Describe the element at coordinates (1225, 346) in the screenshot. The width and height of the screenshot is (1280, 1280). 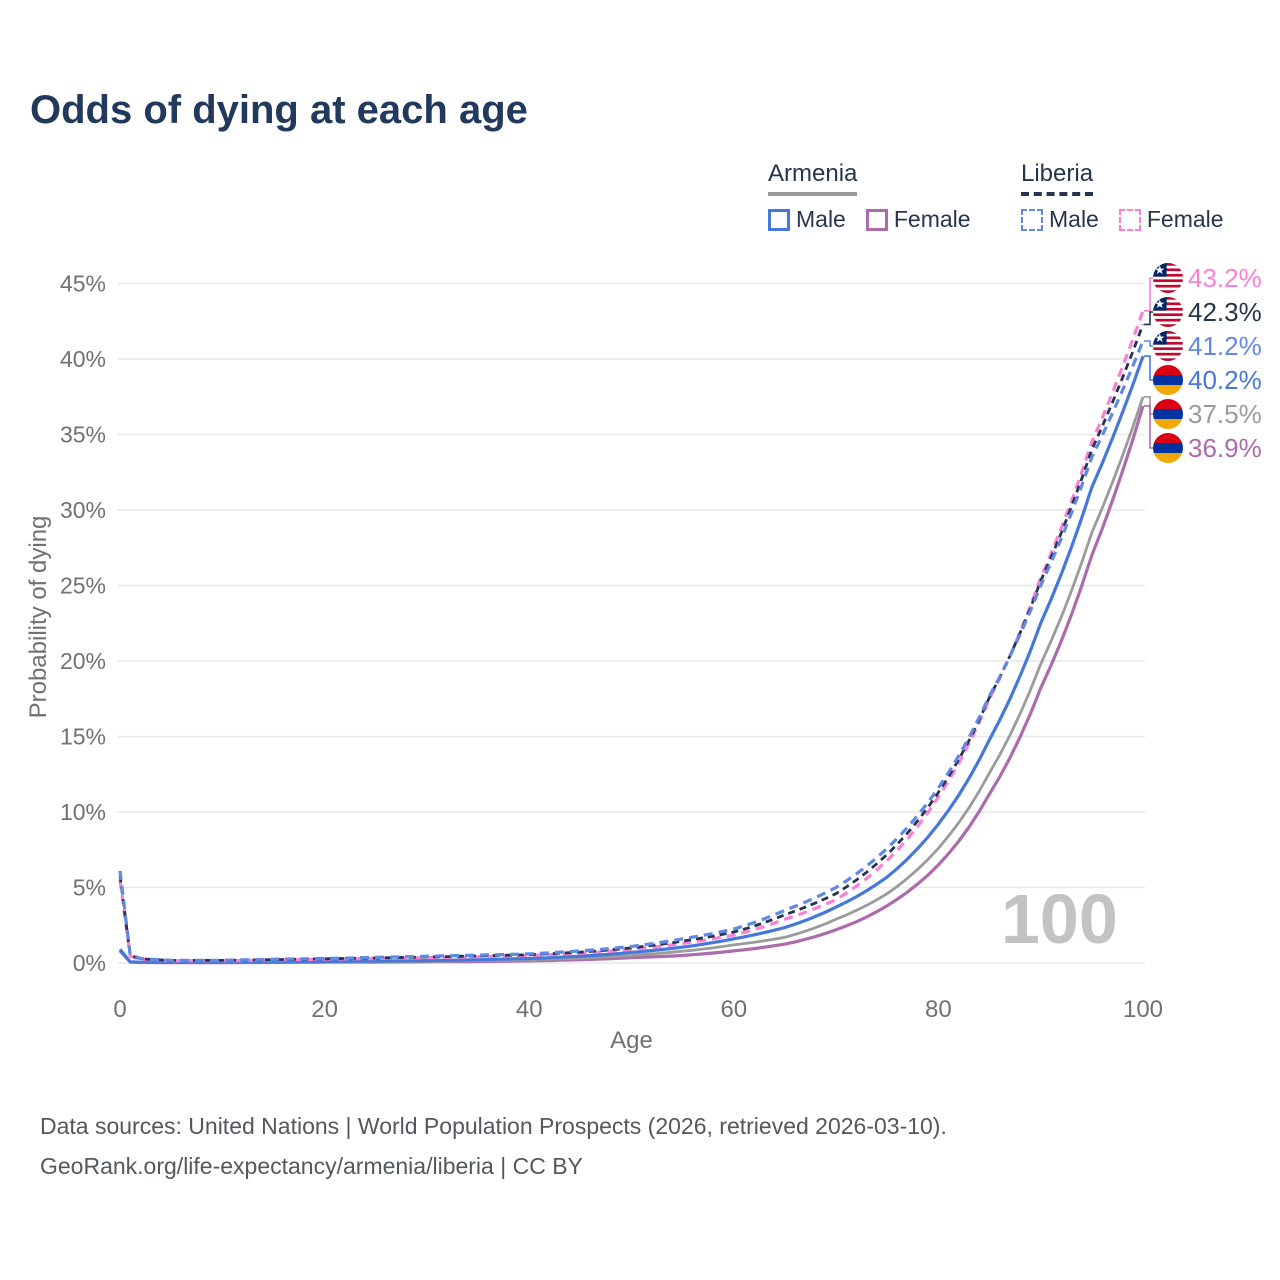
I see `end-label-liberia-male: 41.2%` at that location.